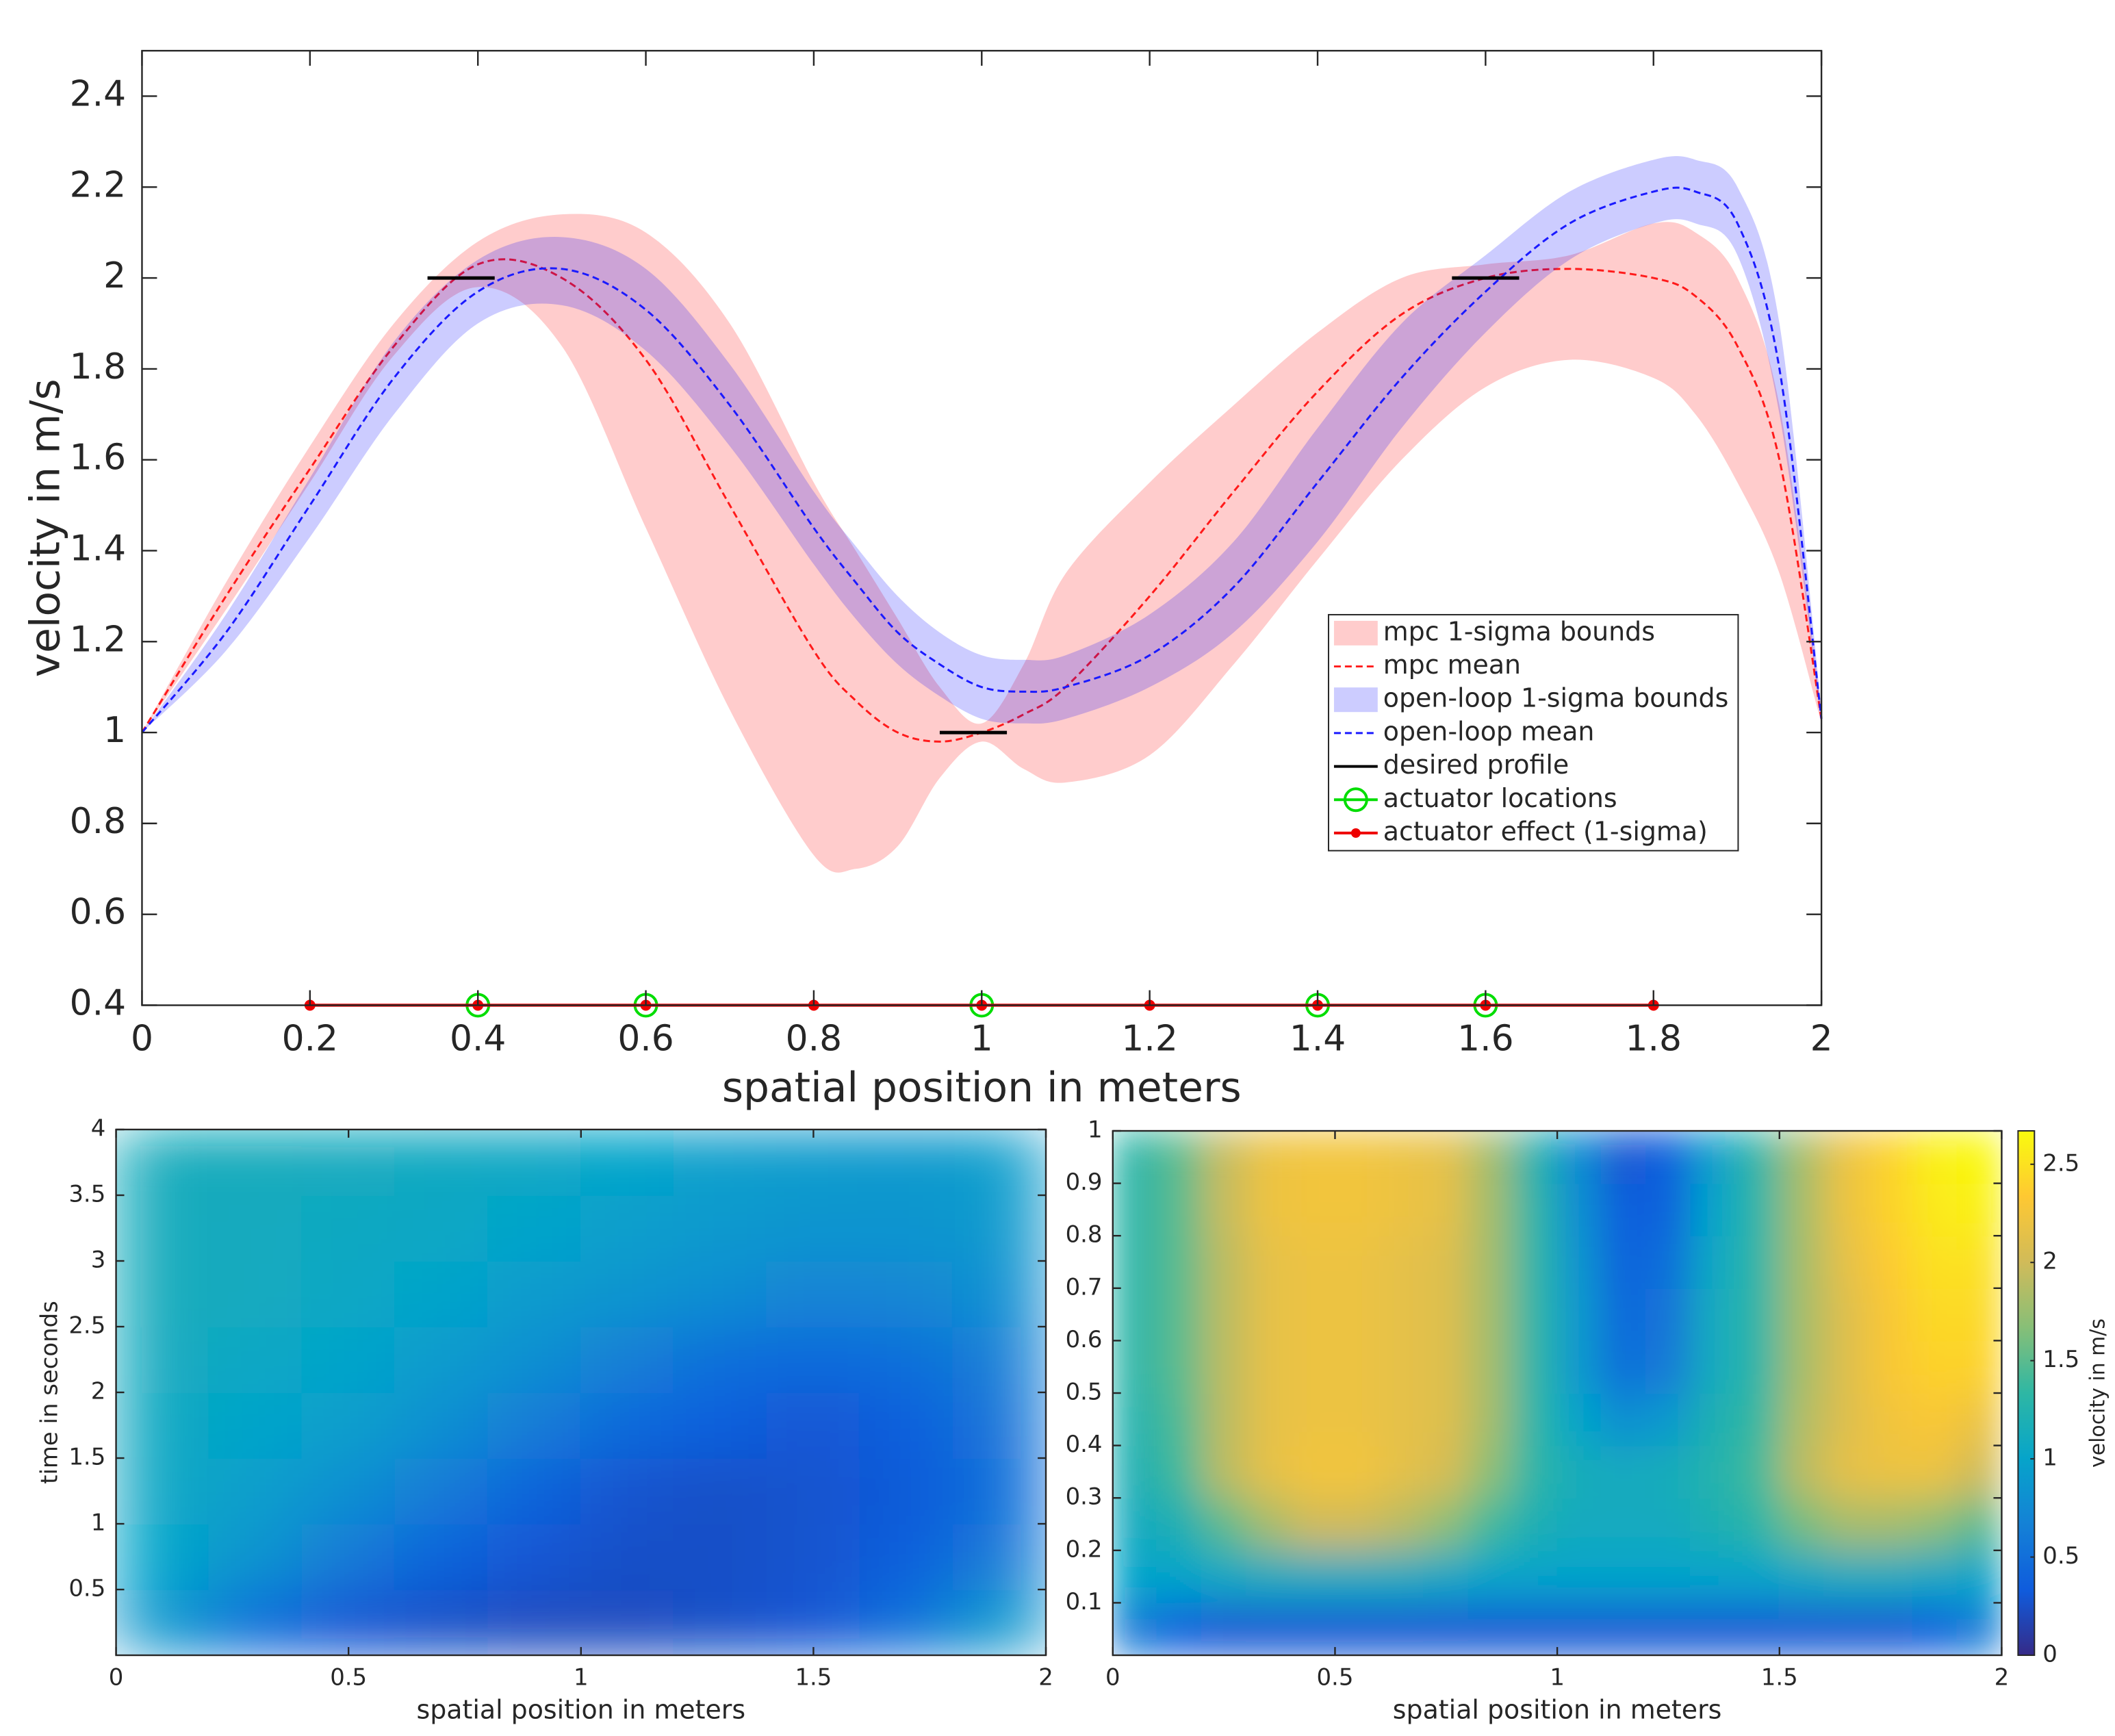 Image resolution: width=2115 pixels, height=1736 pixels. Describe the element at coordinates (115, 275) in the screenshot. I see `y-tick-label: 2` at that location.